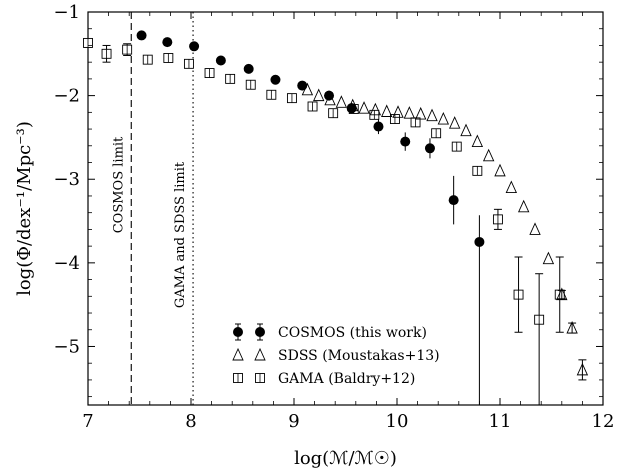  I want to click on x-tick-label: 10, so click(397, 421).